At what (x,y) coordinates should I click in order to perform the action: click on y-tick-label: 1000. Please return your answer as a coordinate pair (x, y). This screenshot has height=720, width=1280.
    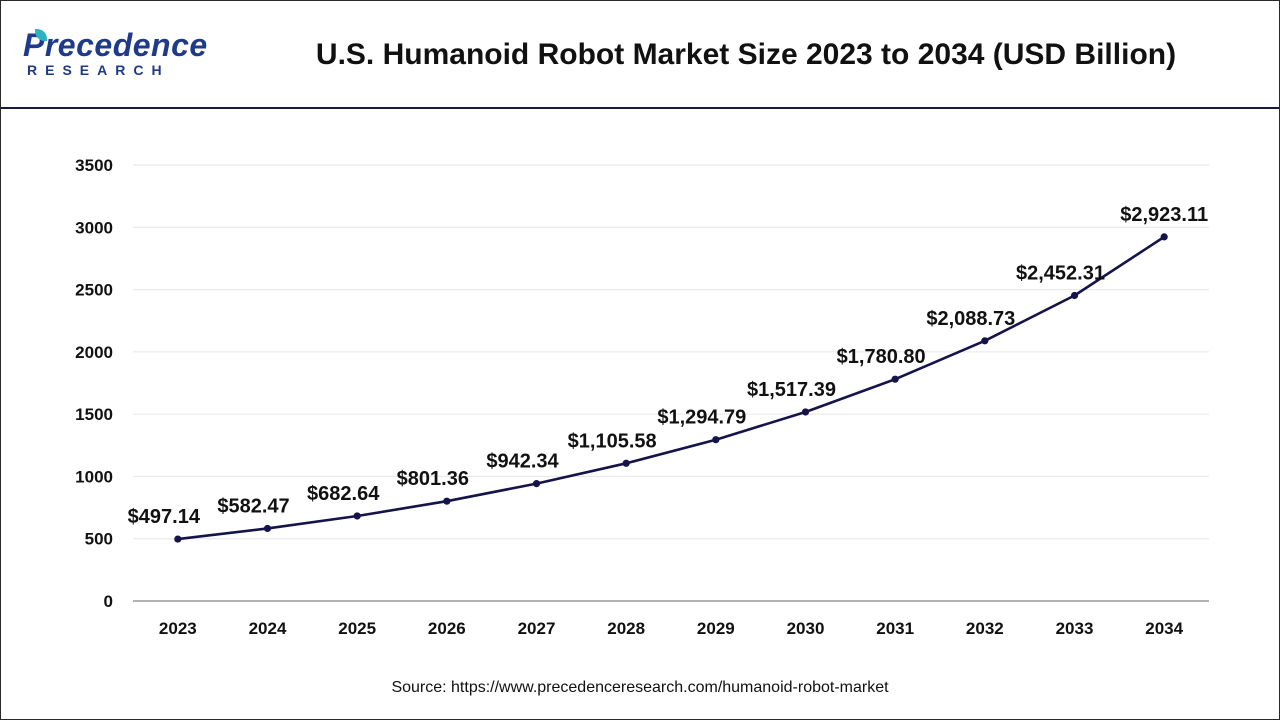
    Looking at the image, I should click on (94, 476).